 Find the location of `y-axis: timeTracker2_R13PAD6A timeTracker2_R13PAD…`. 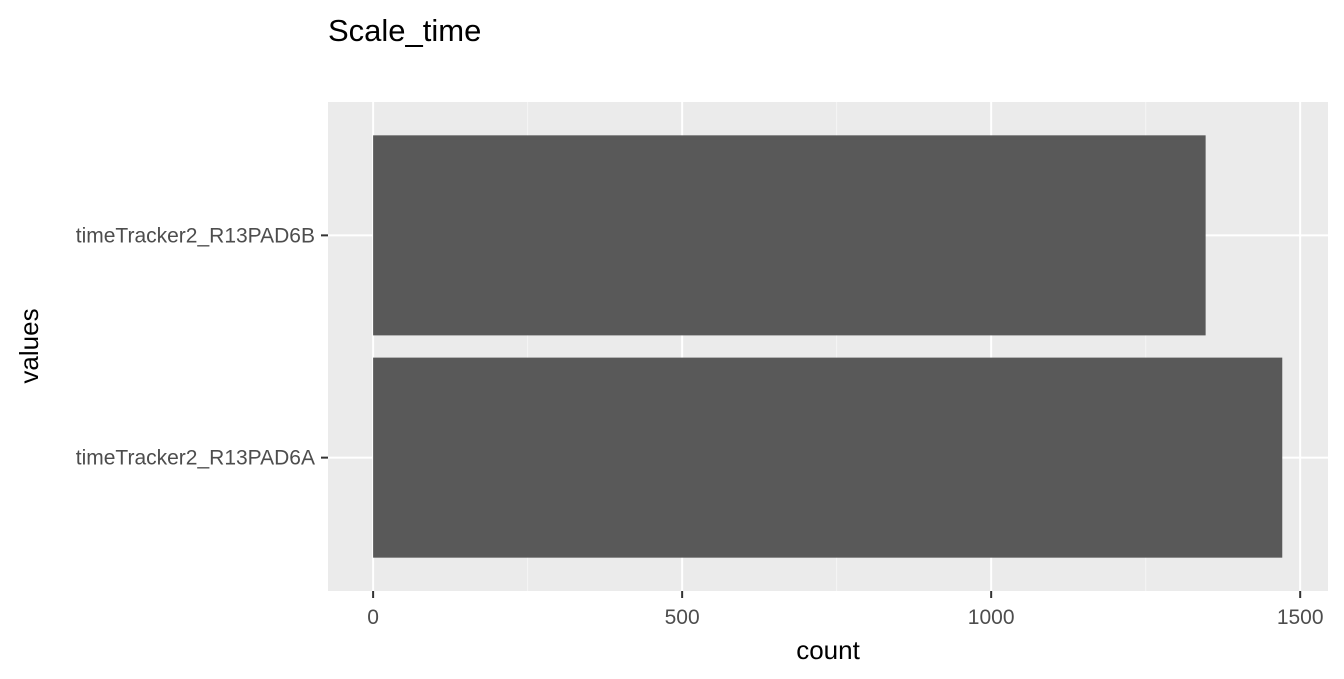

y-axis: timeTracker2_R13PAD6A timeTracker2_R13PAD… is located at coordinates (202, 347).